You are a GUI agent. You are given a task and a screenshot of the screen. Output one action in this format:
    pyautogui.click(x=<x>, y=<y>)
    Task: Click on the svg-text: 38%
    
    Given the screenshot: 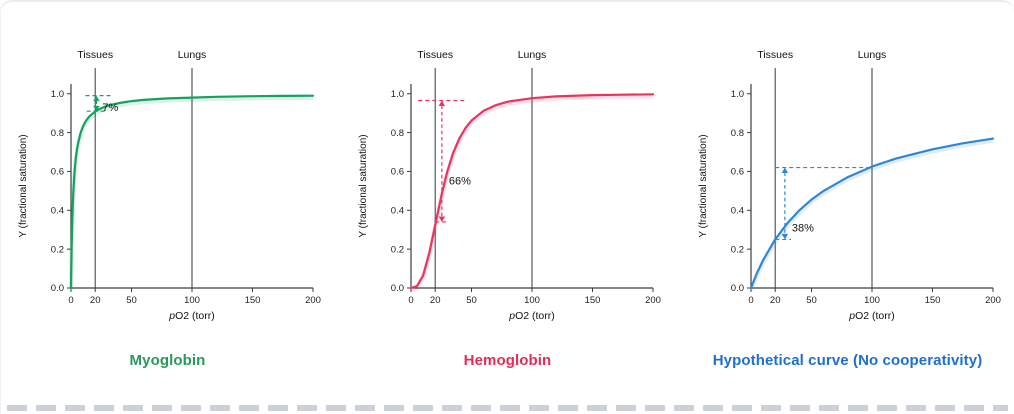 What is the action you would take?
    pyautogui.click(x=802, y=228)
    